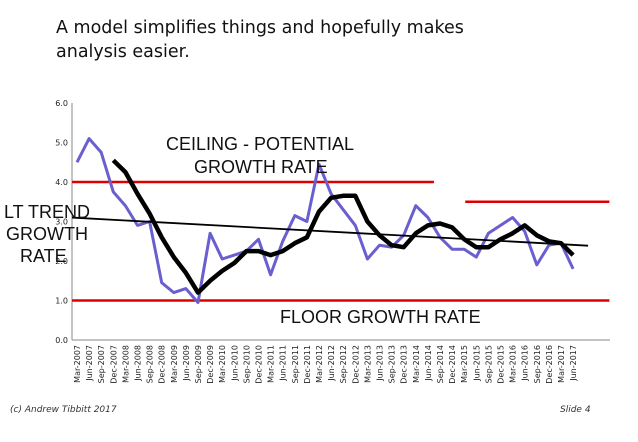 The image size is (638, 442). Describe the element at coordinates (47, 234) in the screenshot. I see `lt-trend-label-line-2: GROWTH` at that location.